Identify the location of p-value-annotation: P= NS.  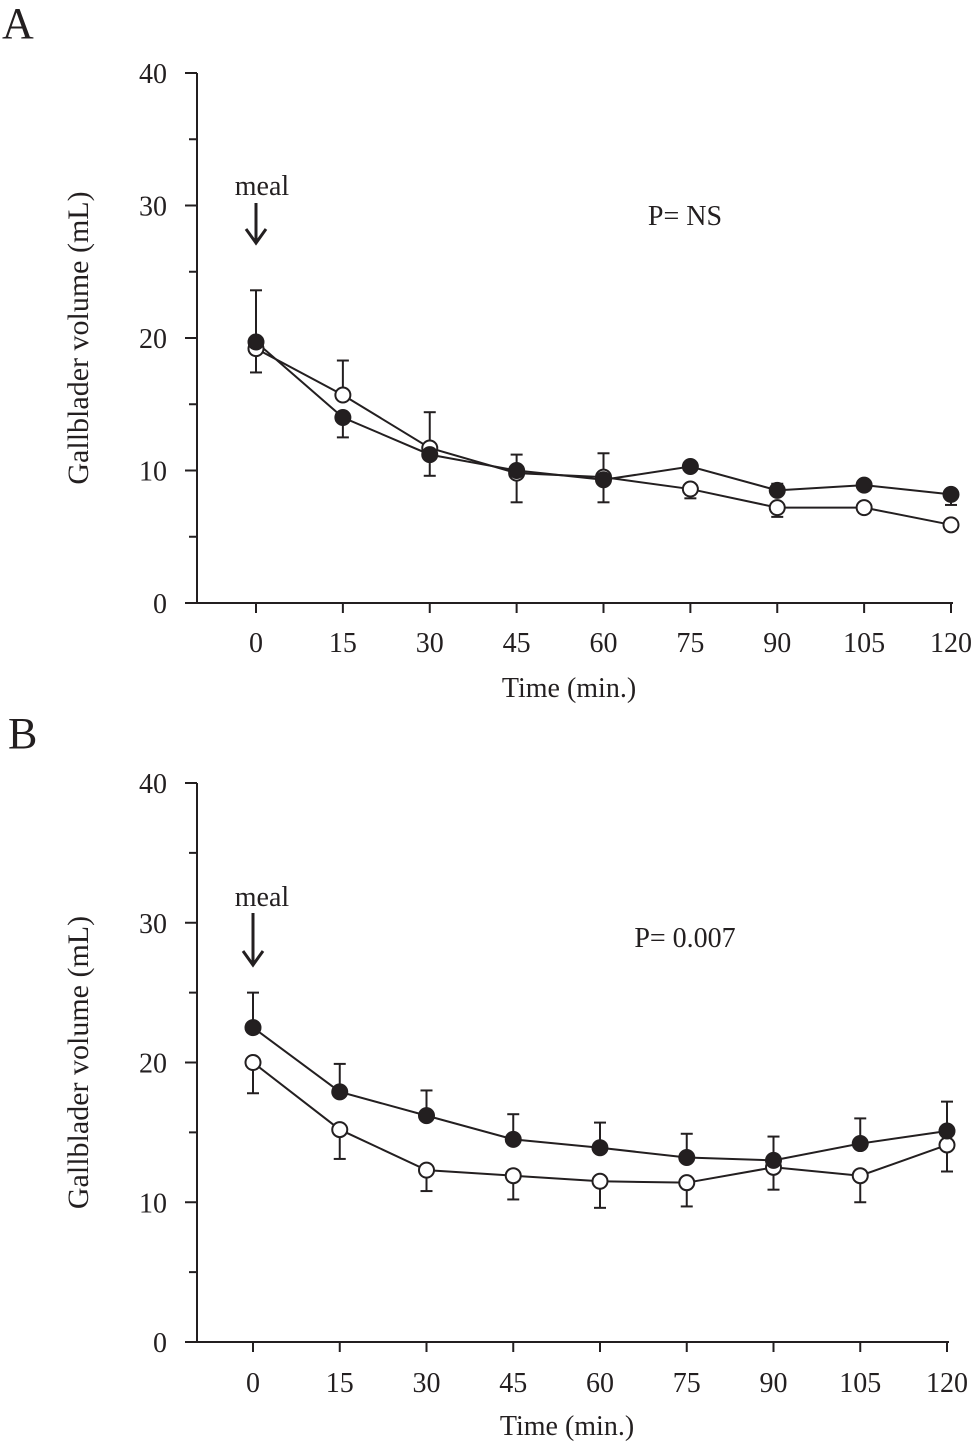
(685, 216).